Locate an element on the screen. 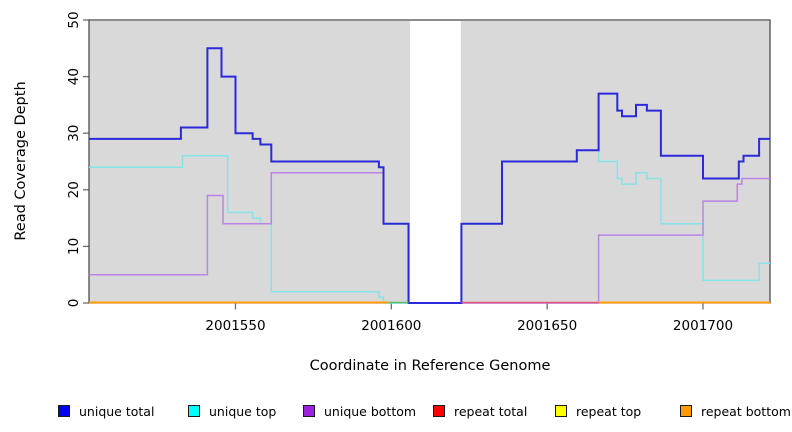 The height and width of the screenshot is (432, 792). legend-item-repeat-bottom: repeat bottom is located at coordinates (735, 411).